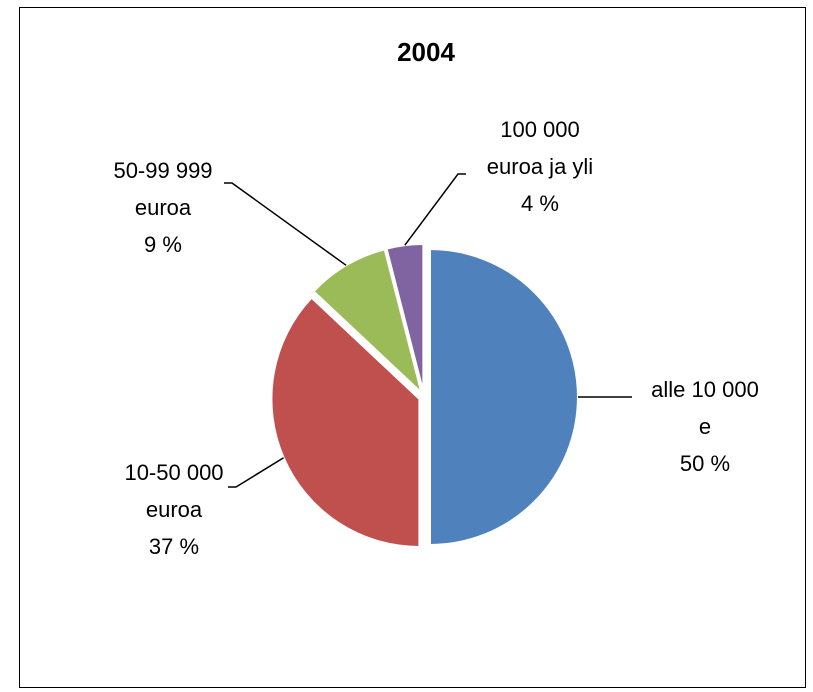  Describe the element at coordinates (173, 472) in the screenshot. I see `data-label-line: 10-50 000` at that location.